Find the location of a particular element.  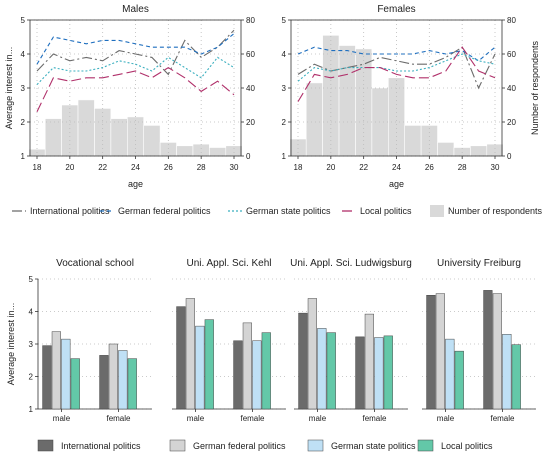

panel-title: Uni. Appl. Sci. Kehl is located at coordinates (228, 263).